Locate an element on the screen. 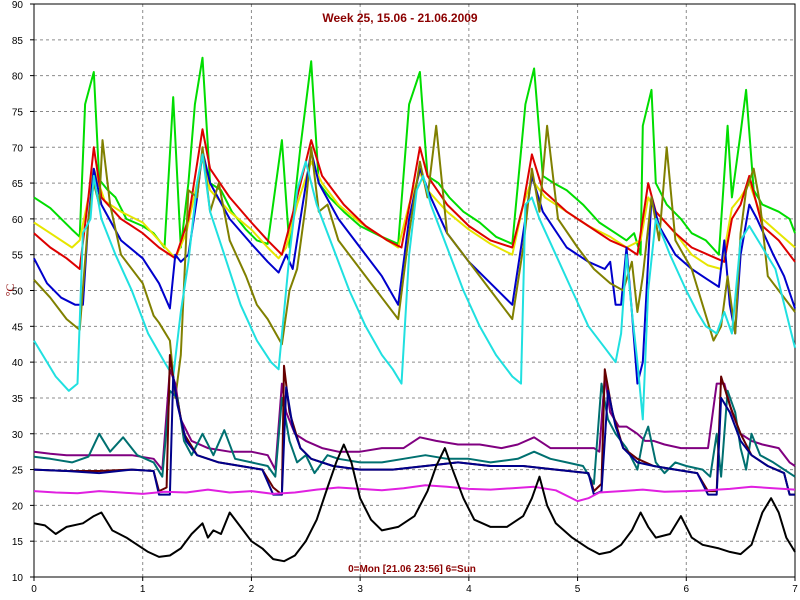 The width and height of the screenshot is (800, 600). day-legend-annotation: 0=Mon [21.06 23:56] 6=Sun is located at coordinates (412, 569).